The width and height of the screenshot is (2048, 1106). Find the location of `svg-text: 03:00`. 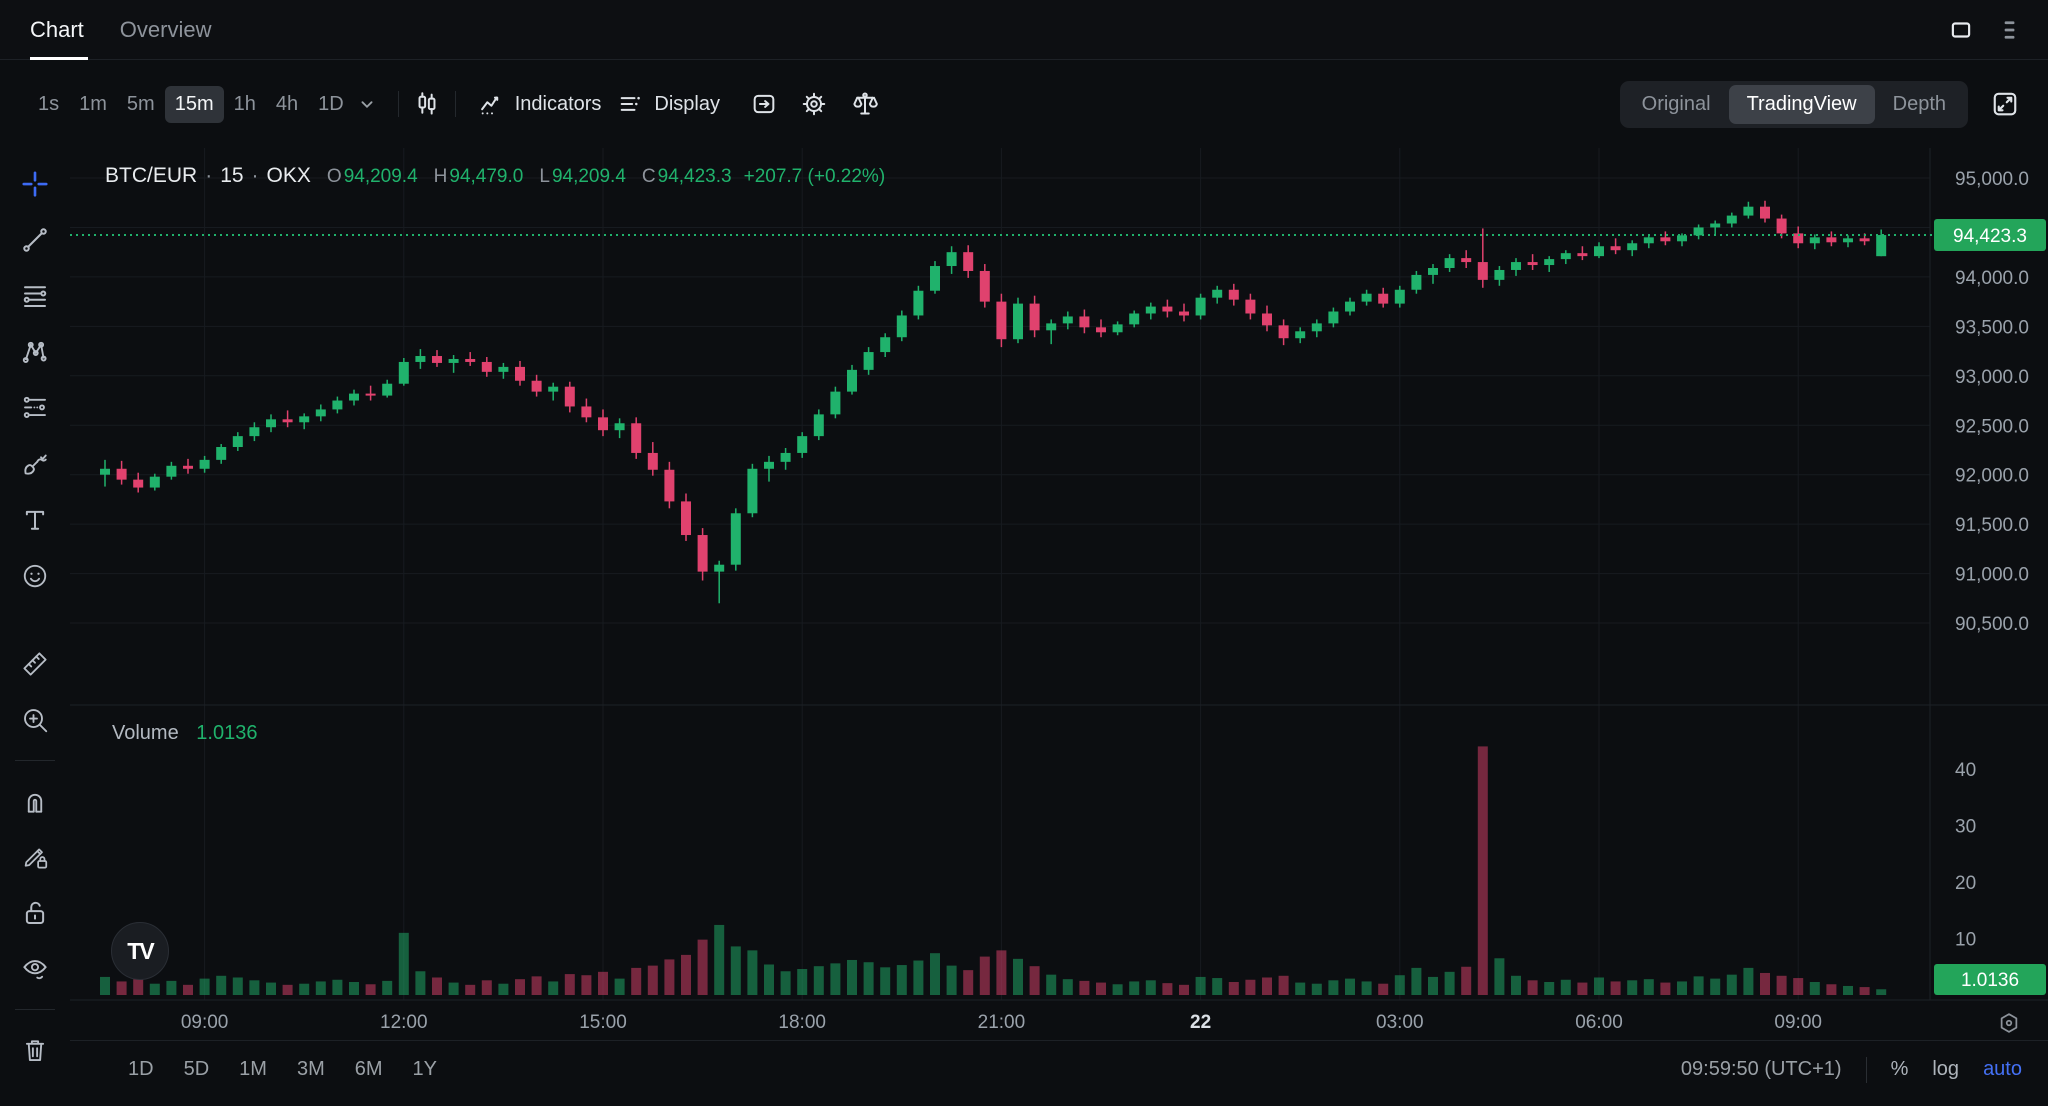

svg-text: 03:00 is located at coordinates (1400, 1022).